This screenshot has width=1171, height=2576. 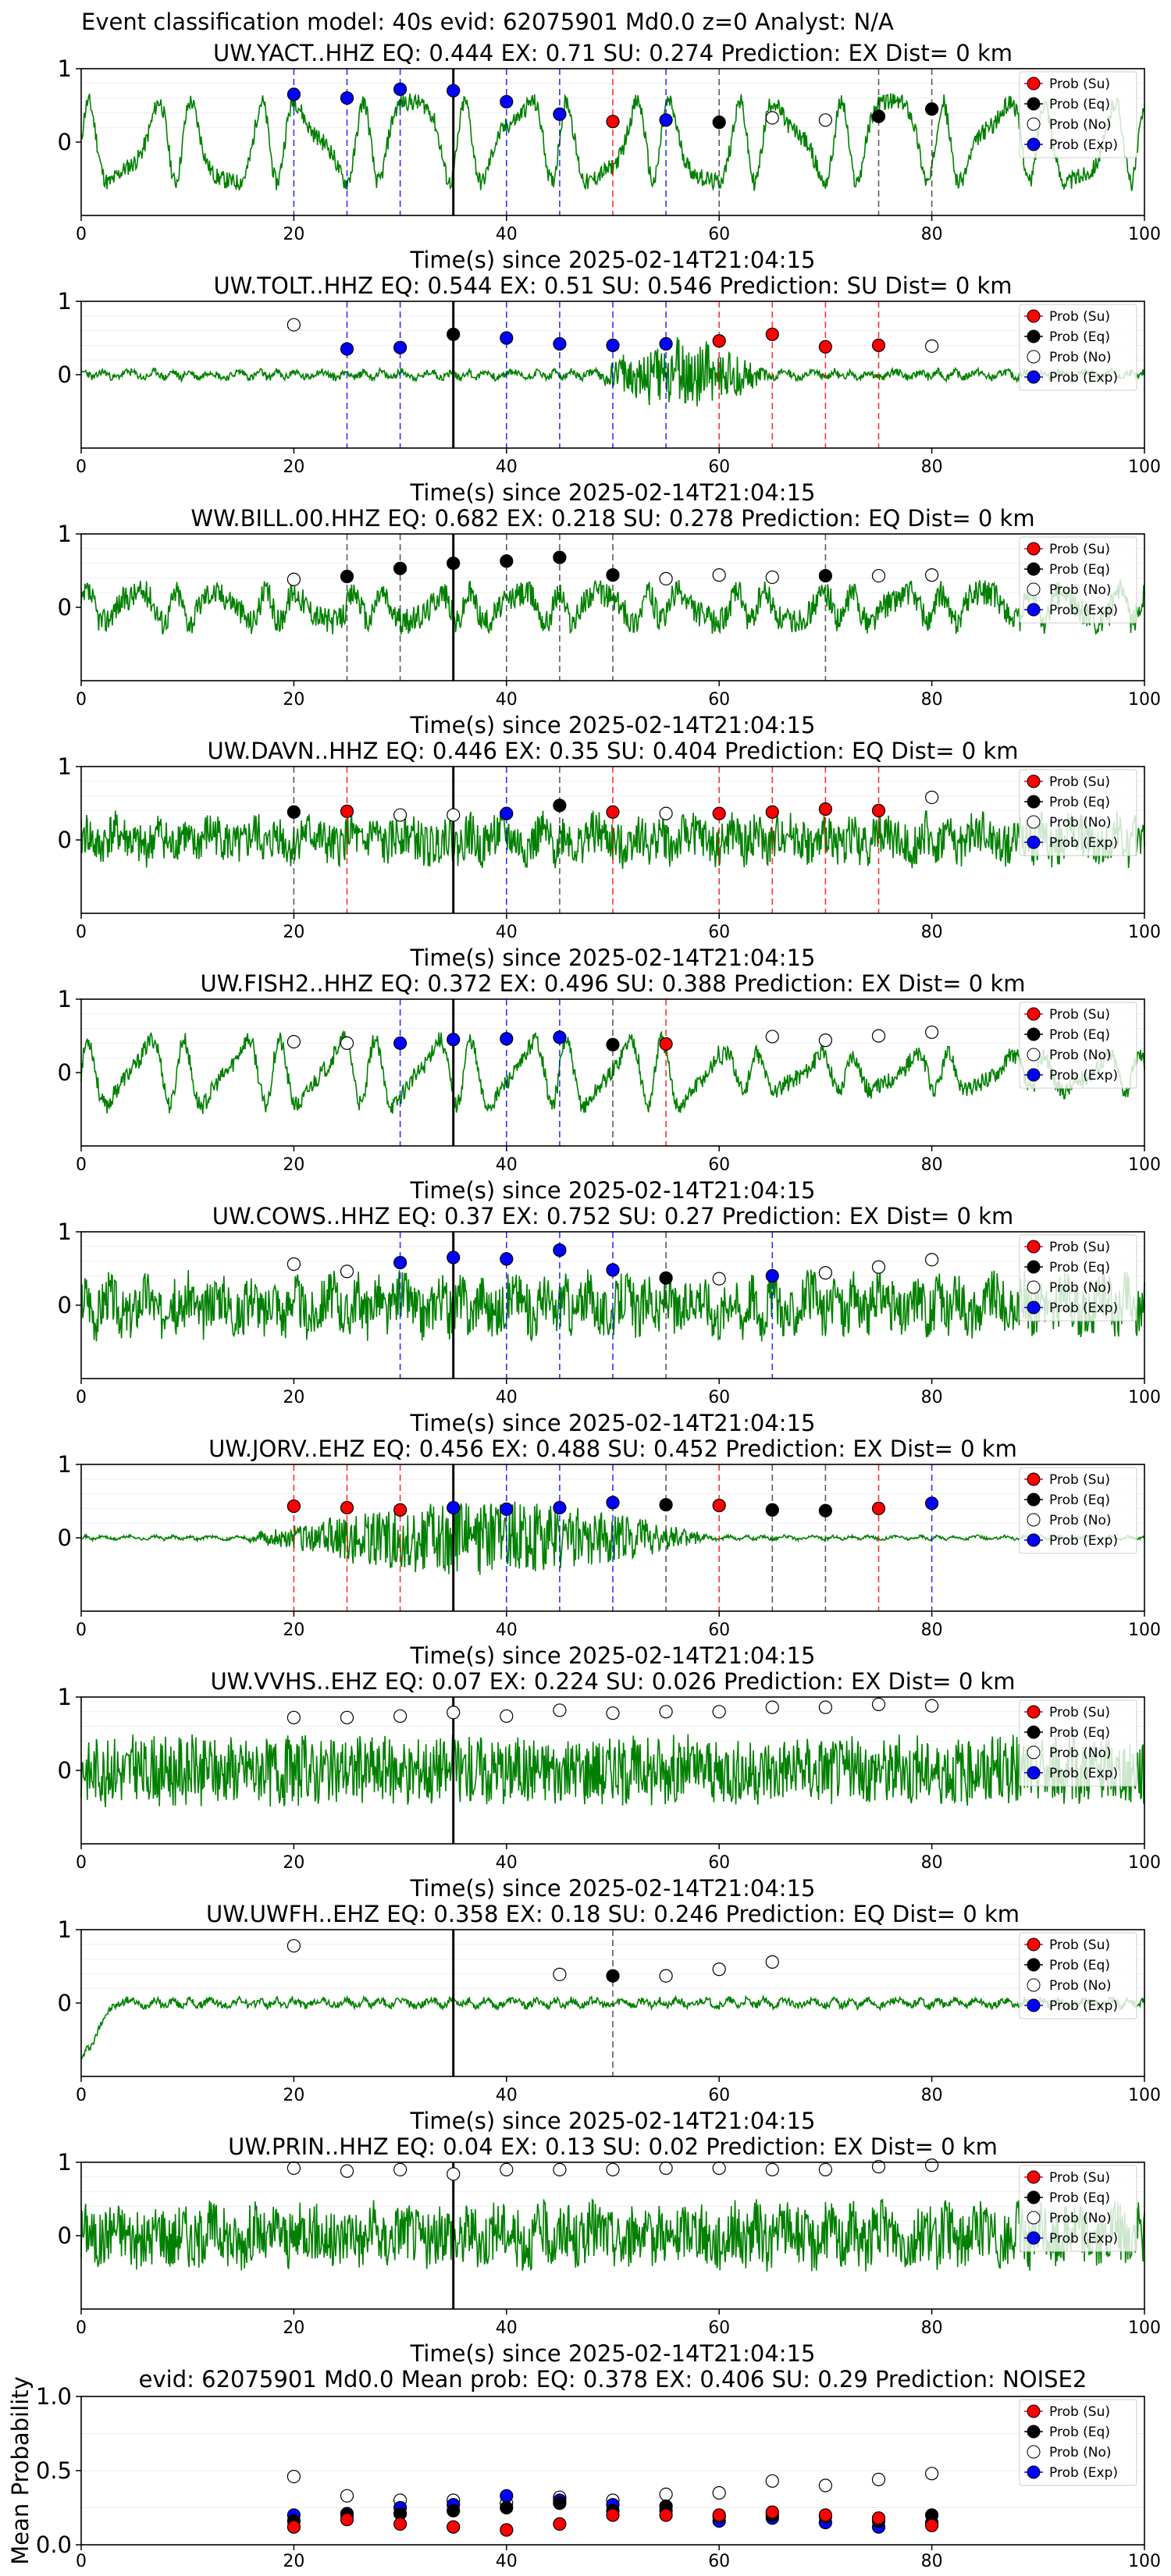 I want to click on legend-label: Prob (Su), so click(x=1079, y=1247).